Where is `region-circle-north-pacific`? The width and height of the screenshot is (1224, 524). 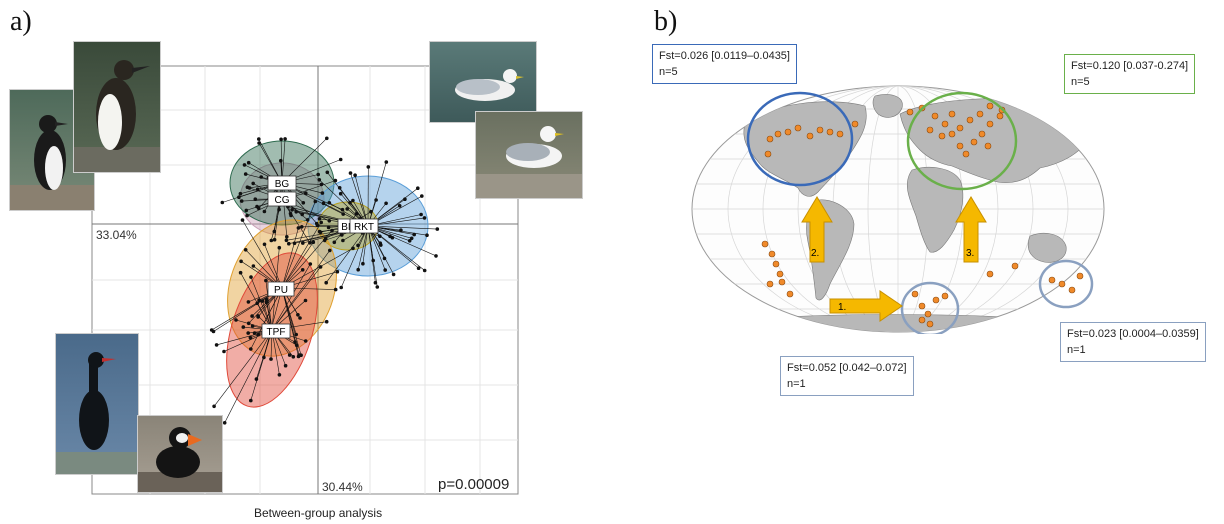
region-circle-north-pacific is located at coordinates (800, 139).